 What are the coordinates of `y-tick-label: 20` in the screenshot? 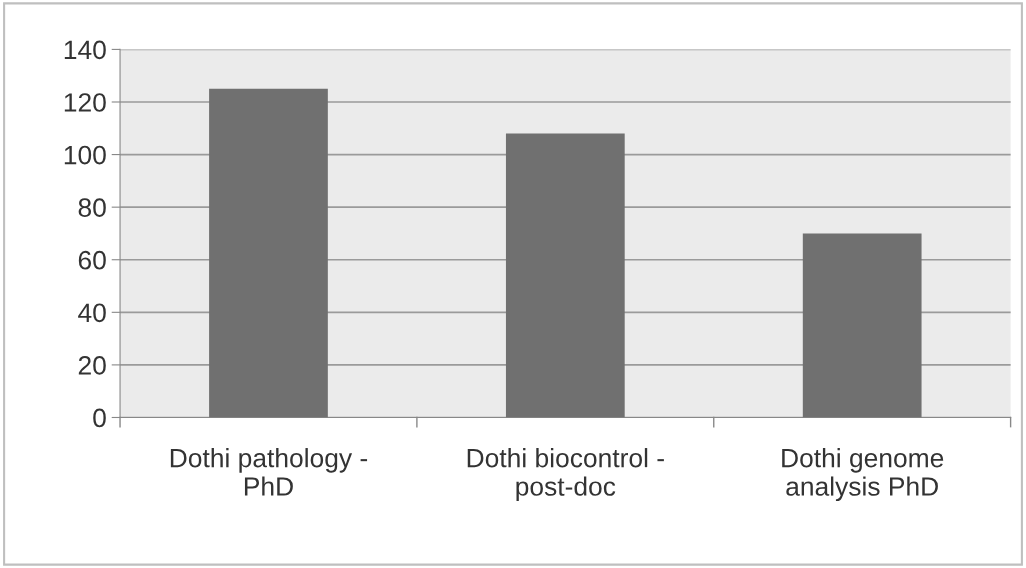 It's located at (92, 365).